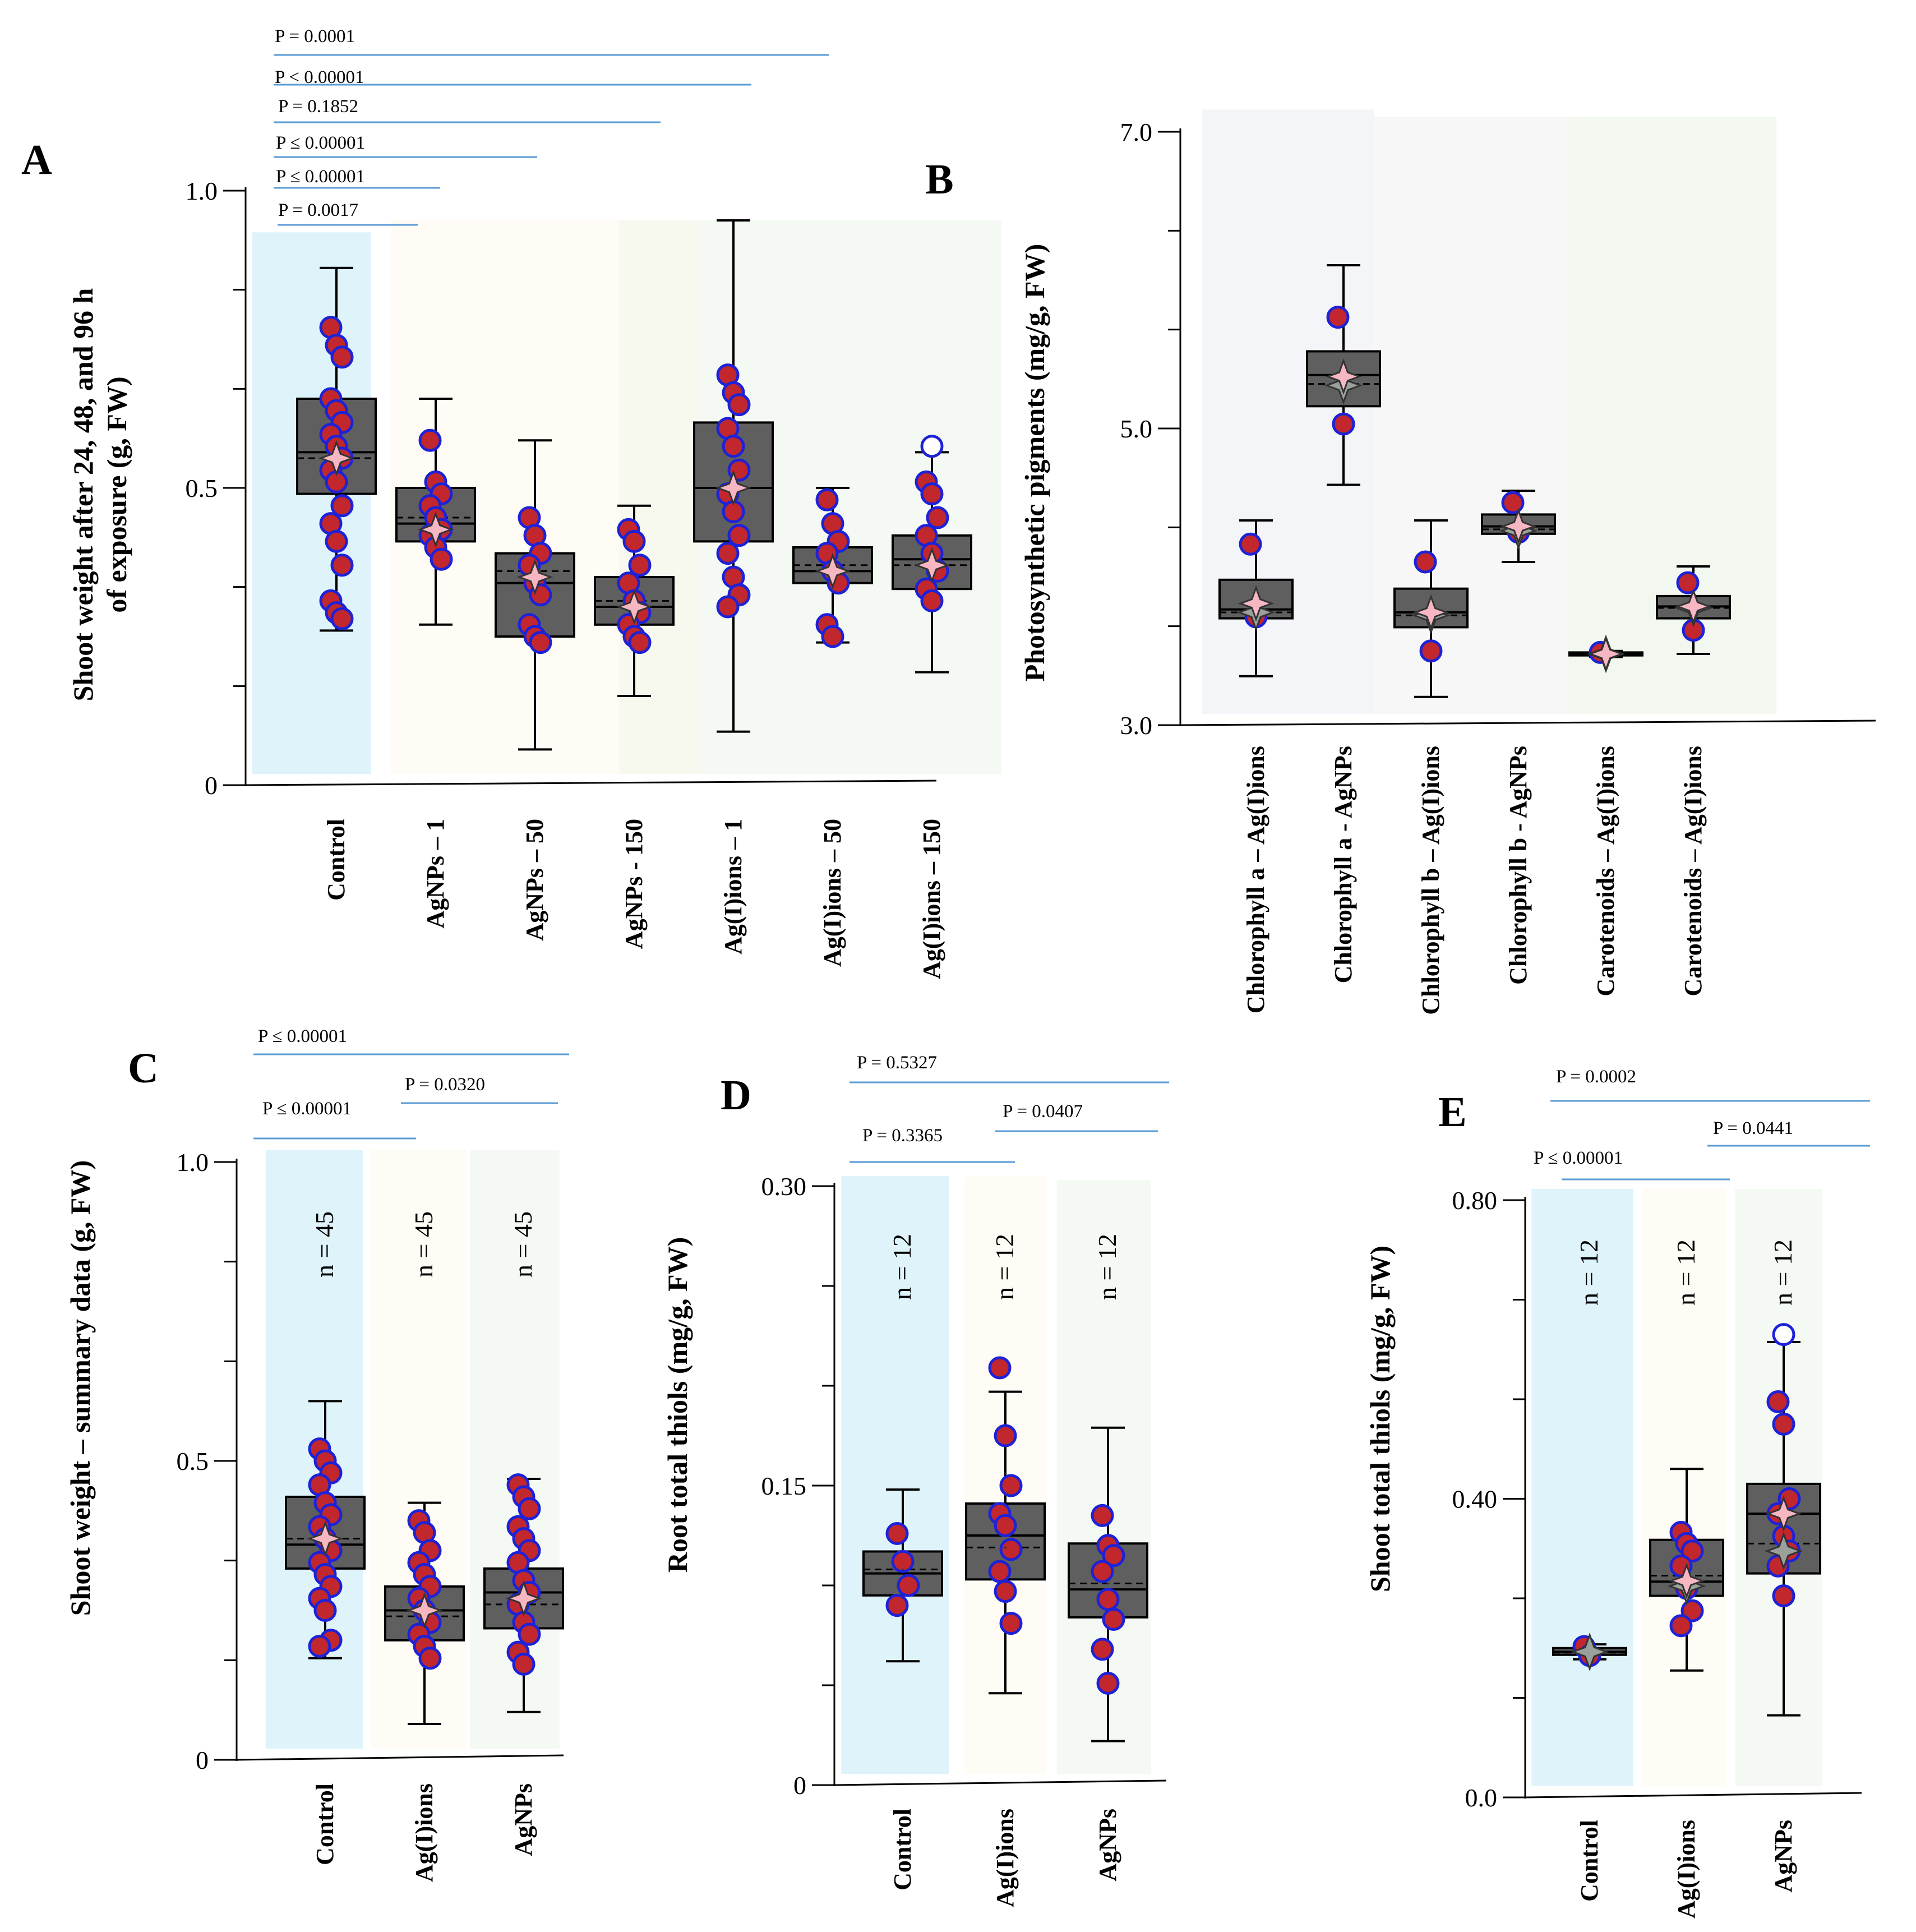 Image resolution: width=1916 pixels, height=1932 pixels. Describe the element at coordinates (1605, 871) in the screenshot. I see `panel-b-category-5: Carotenoids – Ag(I)ions` at that location.